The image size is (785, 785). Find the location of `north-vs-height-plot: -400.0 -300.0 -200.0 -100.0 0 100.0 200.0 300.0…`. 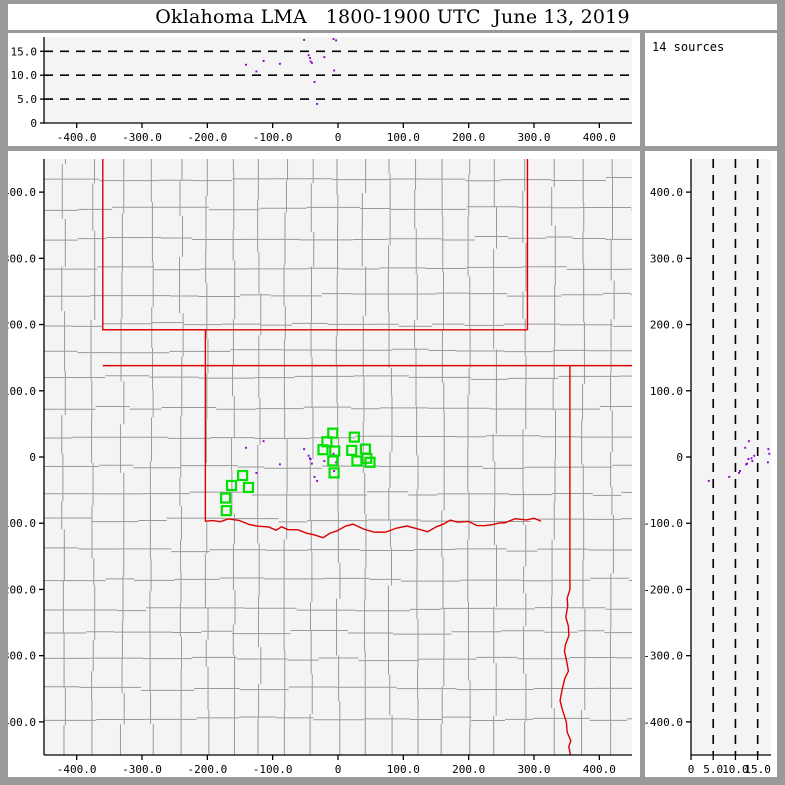

north-vs-height-plot: -400.0 -300.0 -200.0 -100.0 0 100.0 200.0 300.0… is located at coordinates (711, 464).